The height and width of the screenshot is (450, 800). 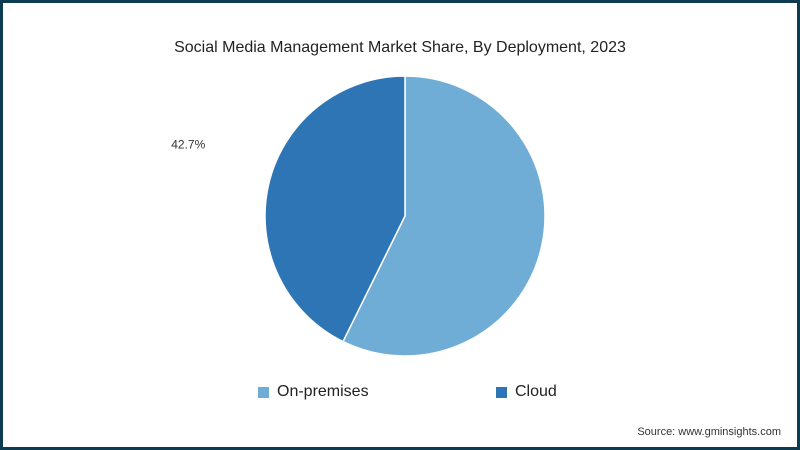 I want to click on source-note: Source: www.gminsights.com, so click(x=709, y=432).